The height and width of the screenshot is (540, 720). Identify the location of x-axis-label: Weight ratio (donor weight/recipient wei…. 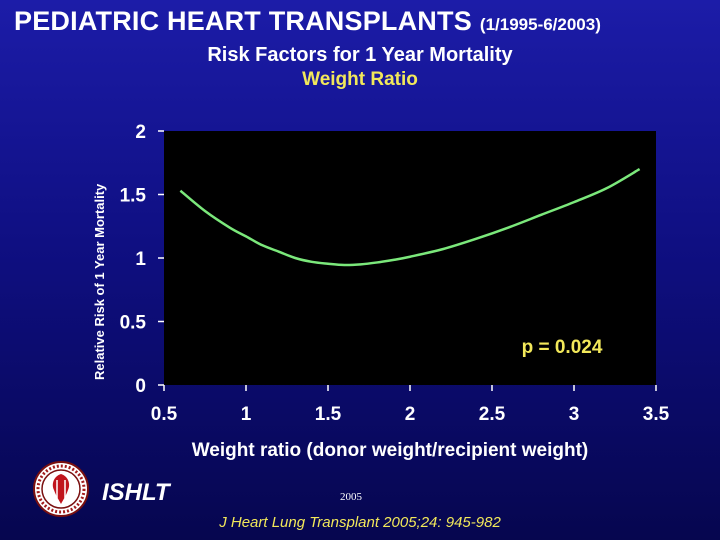
(390, 450).